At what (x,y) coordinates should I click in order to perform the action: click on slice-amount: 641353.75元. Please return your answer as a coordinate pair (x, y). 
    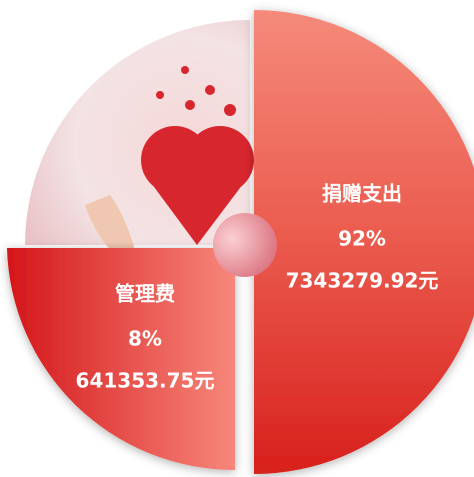
    Looking at the image, I should click on (145, 381).